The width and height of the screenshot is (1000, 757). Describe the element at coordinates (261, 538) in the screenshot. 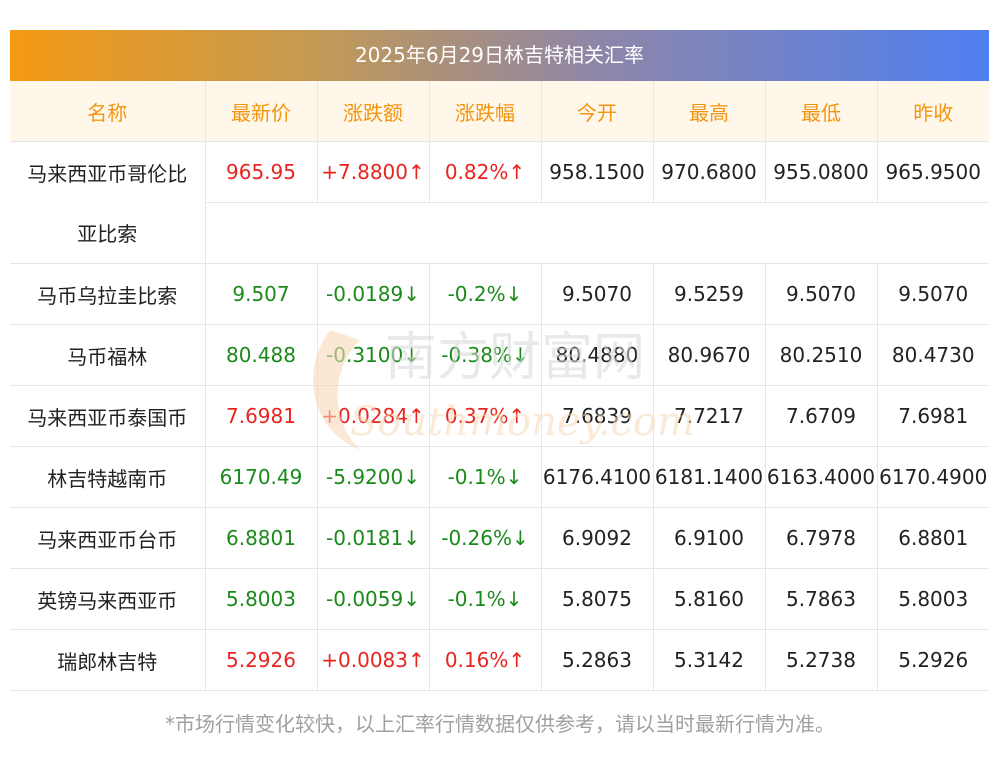

I see `row-latest: 6.8801` at that location.